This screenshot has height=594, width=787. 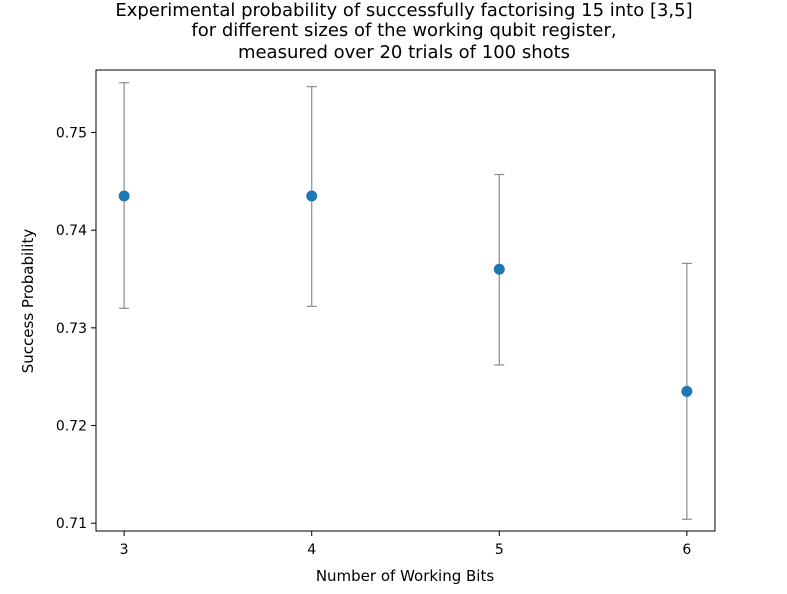 What do you see at coordinates (404, 52) in the screenshot?
I see `chart-title-line-3: measured over 20 trials of 100 shots` at bounding box center [404, 52].